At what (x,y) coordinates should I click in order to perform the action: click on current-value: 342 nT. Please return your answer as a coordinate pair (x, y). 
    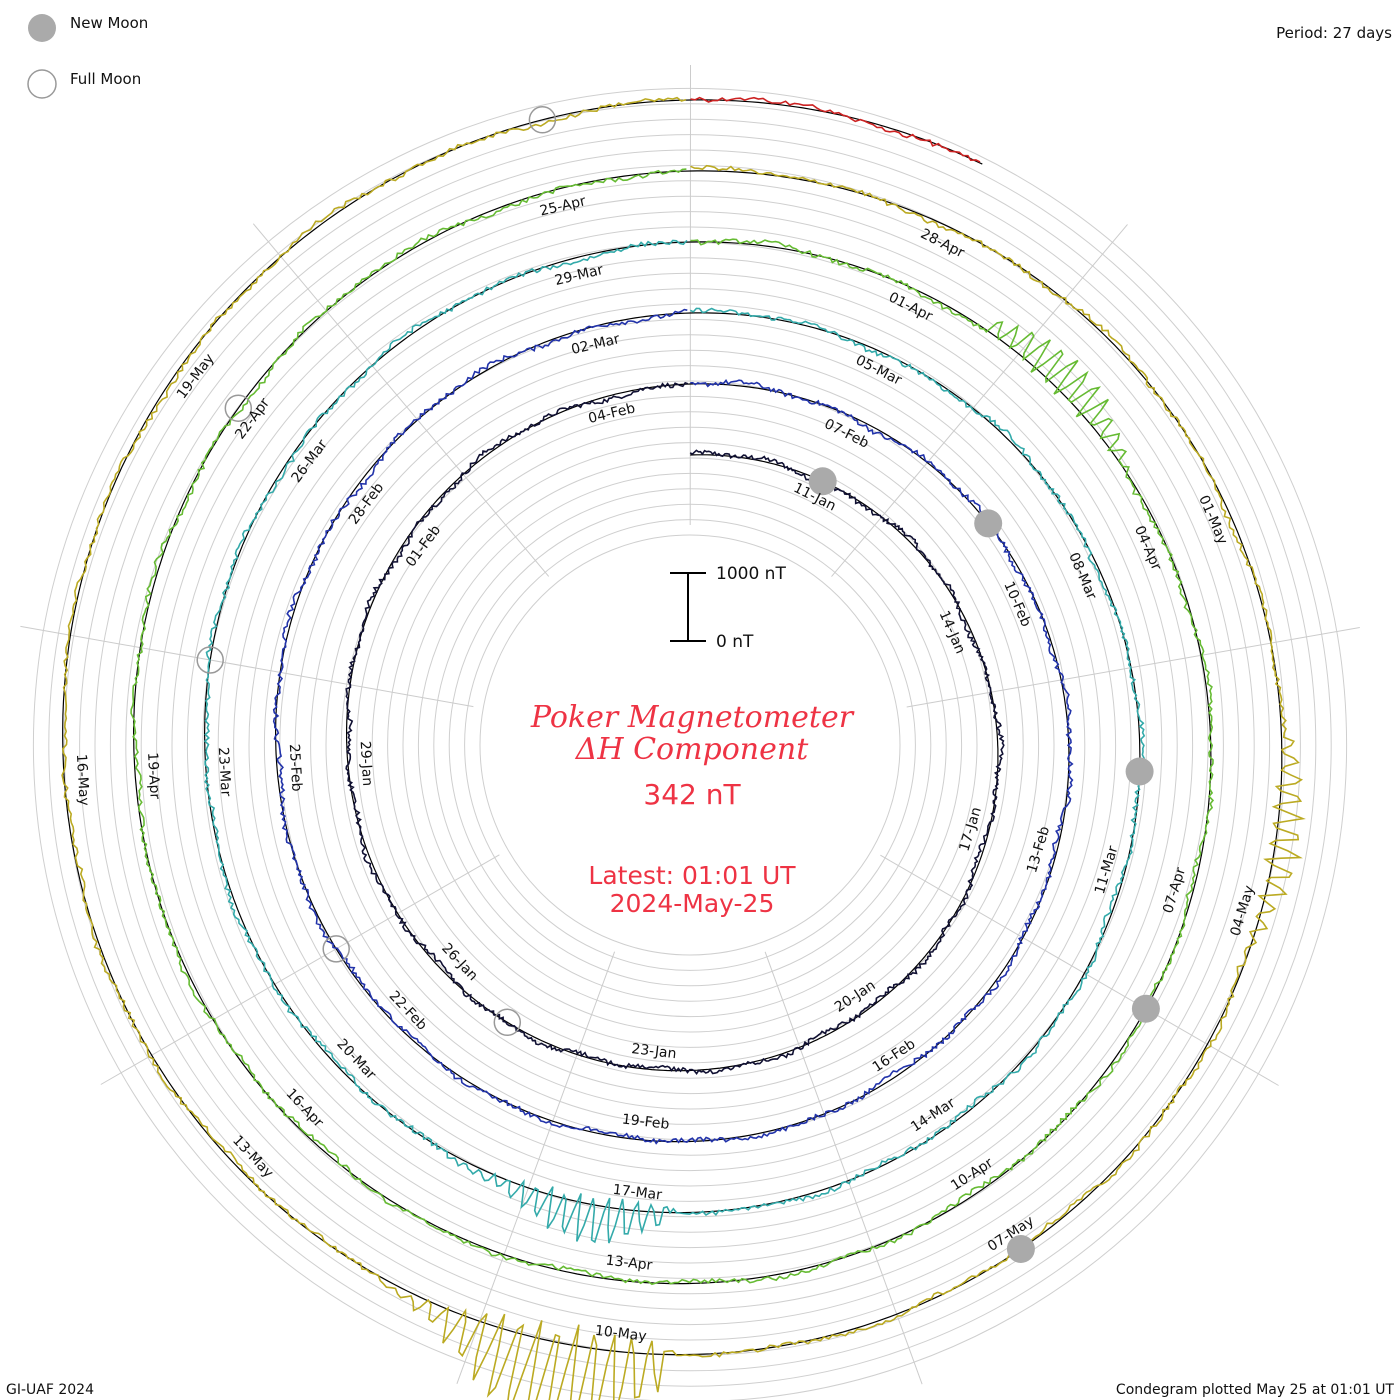
    Looking at the image, I should click on (692, 794).